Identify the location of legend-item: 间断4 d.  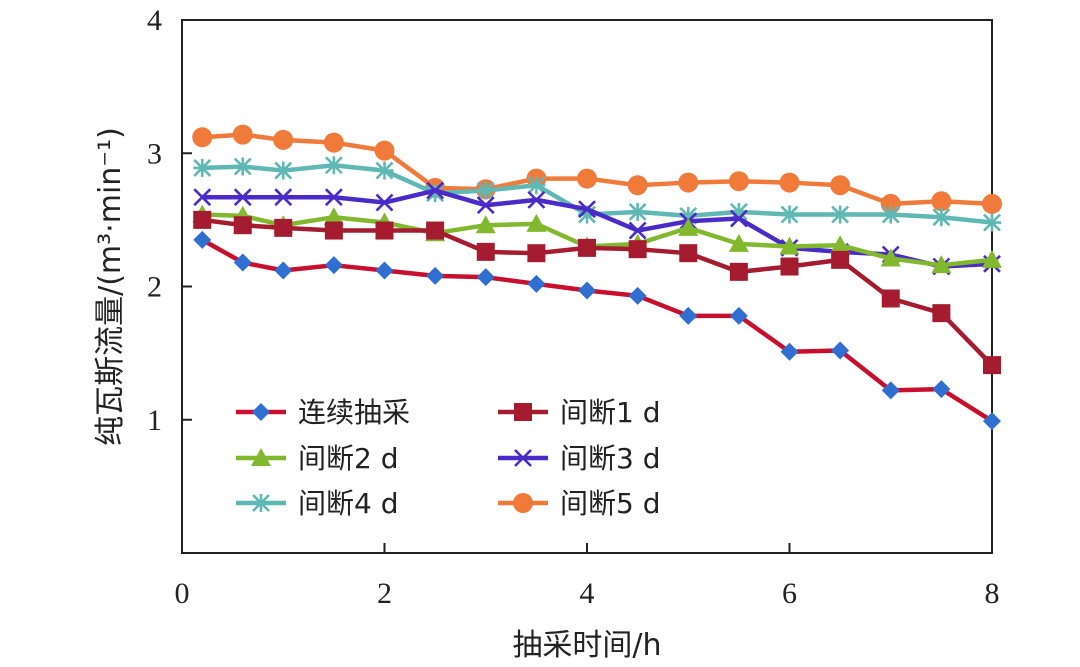
(317, 503).